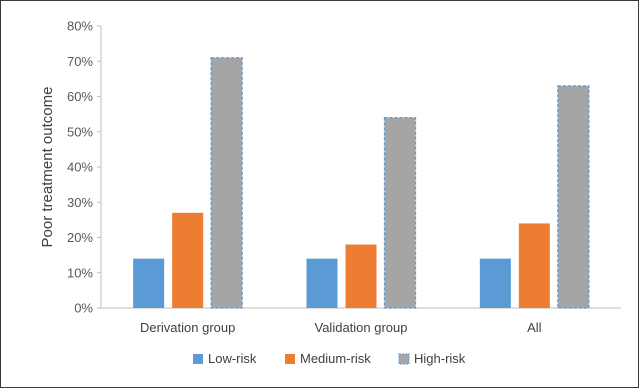 This screenshot has width=639, height=389. Describe the element at coordinates (80, 272) in the screenshot. I see `y-tick-label: 10%` at that location.